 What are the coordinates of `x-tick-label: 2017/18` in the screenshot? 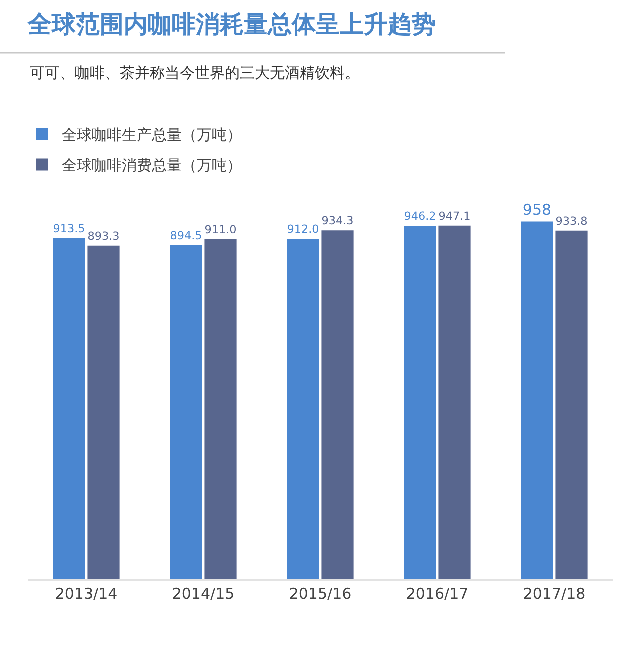 It's located at (554, 593).